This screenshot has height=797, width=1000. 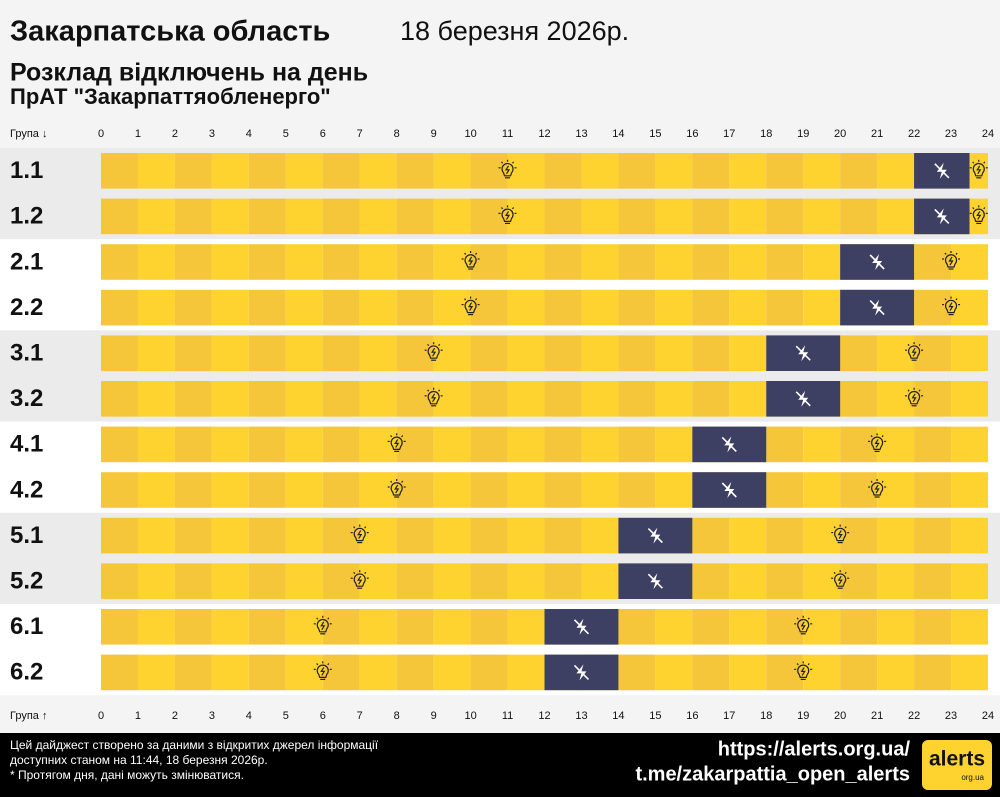 What do you see at coordinates (470, 134) in the screenshot?
I see `x-tick-label: 10` at bounding box center [470, 134].